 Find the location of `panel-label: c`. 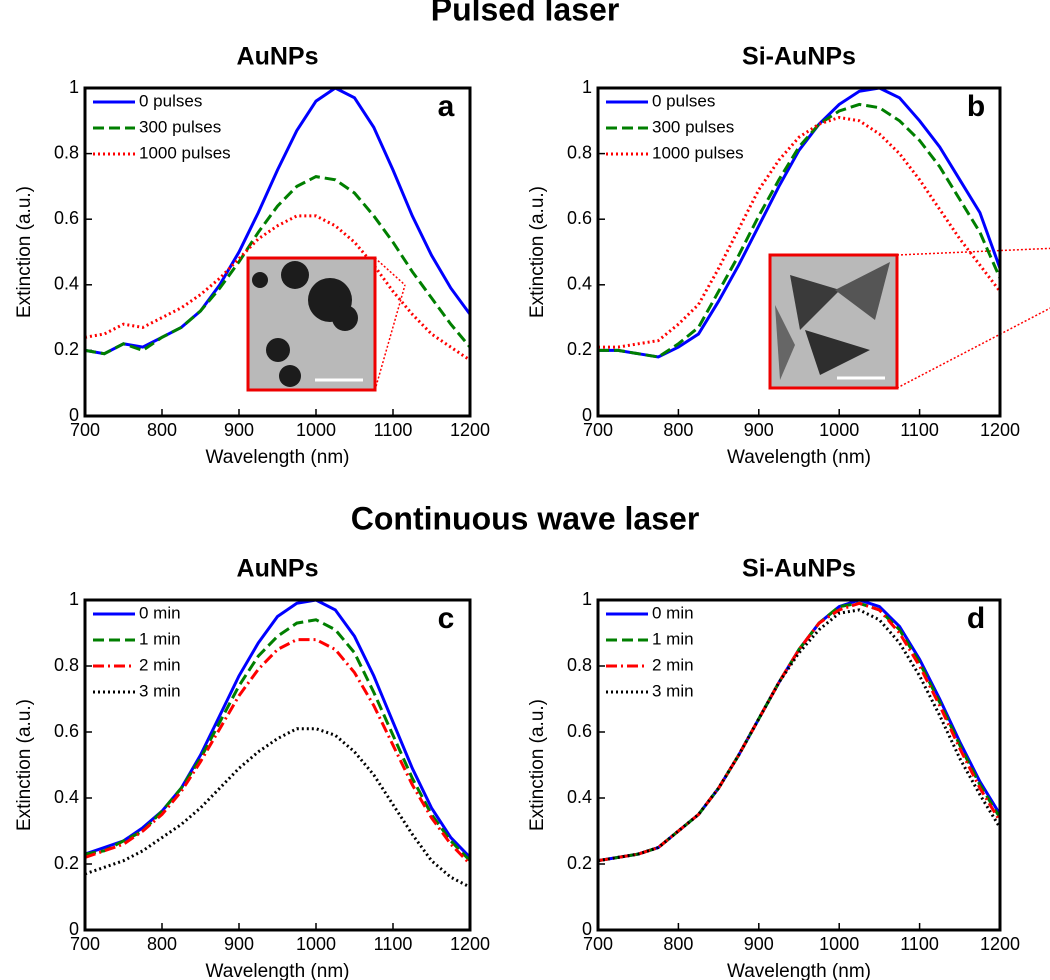

panel-label: c is located at coordinates (446, 618).